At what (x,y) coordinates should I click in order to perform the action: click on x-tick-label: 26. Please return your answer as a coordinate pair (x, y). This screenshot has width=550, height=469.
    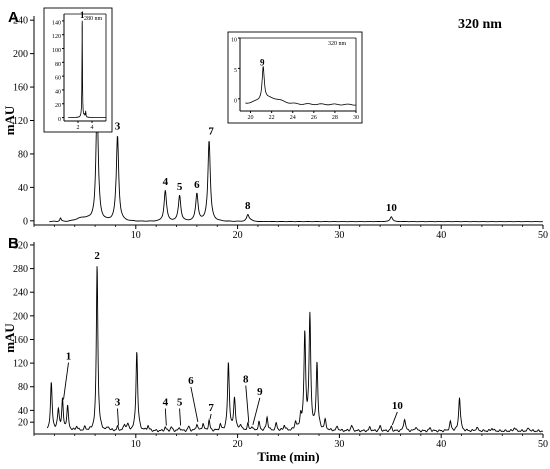
    Looking at the image, I should click on (314, 118).